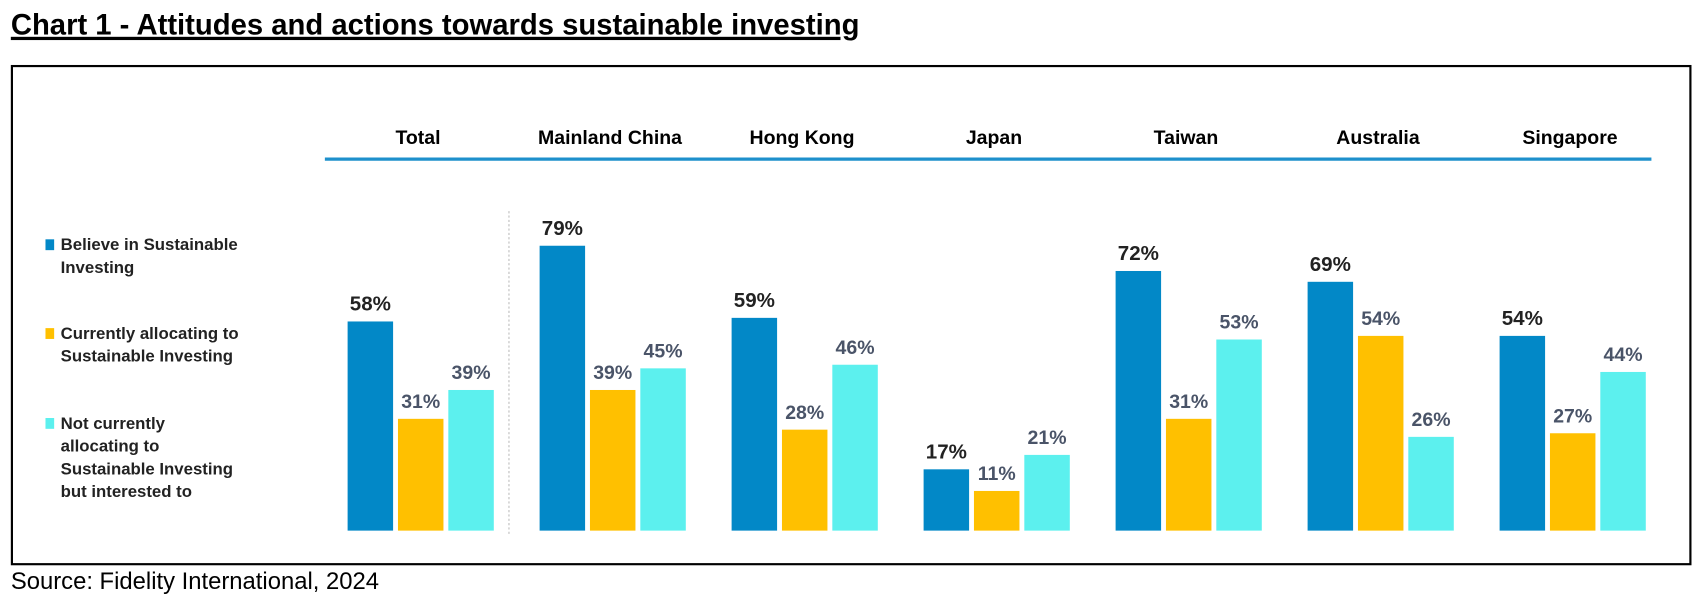 The image size is (1698, 612). I want to click on data-label: 72%, so click(1138, 253).